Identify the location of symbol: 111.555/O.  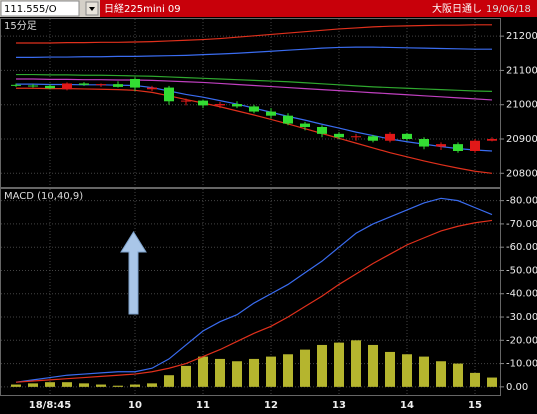
(30, 9).